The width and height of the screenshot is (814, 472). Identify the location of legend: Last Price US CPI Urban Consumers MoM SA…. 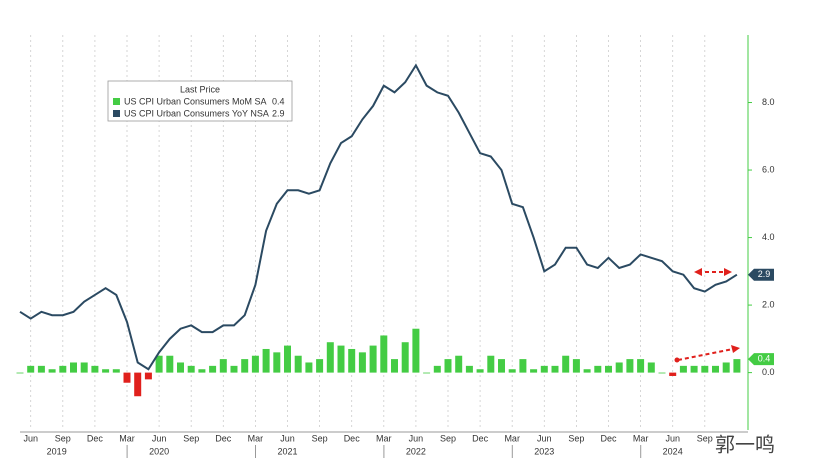
(200, 101).